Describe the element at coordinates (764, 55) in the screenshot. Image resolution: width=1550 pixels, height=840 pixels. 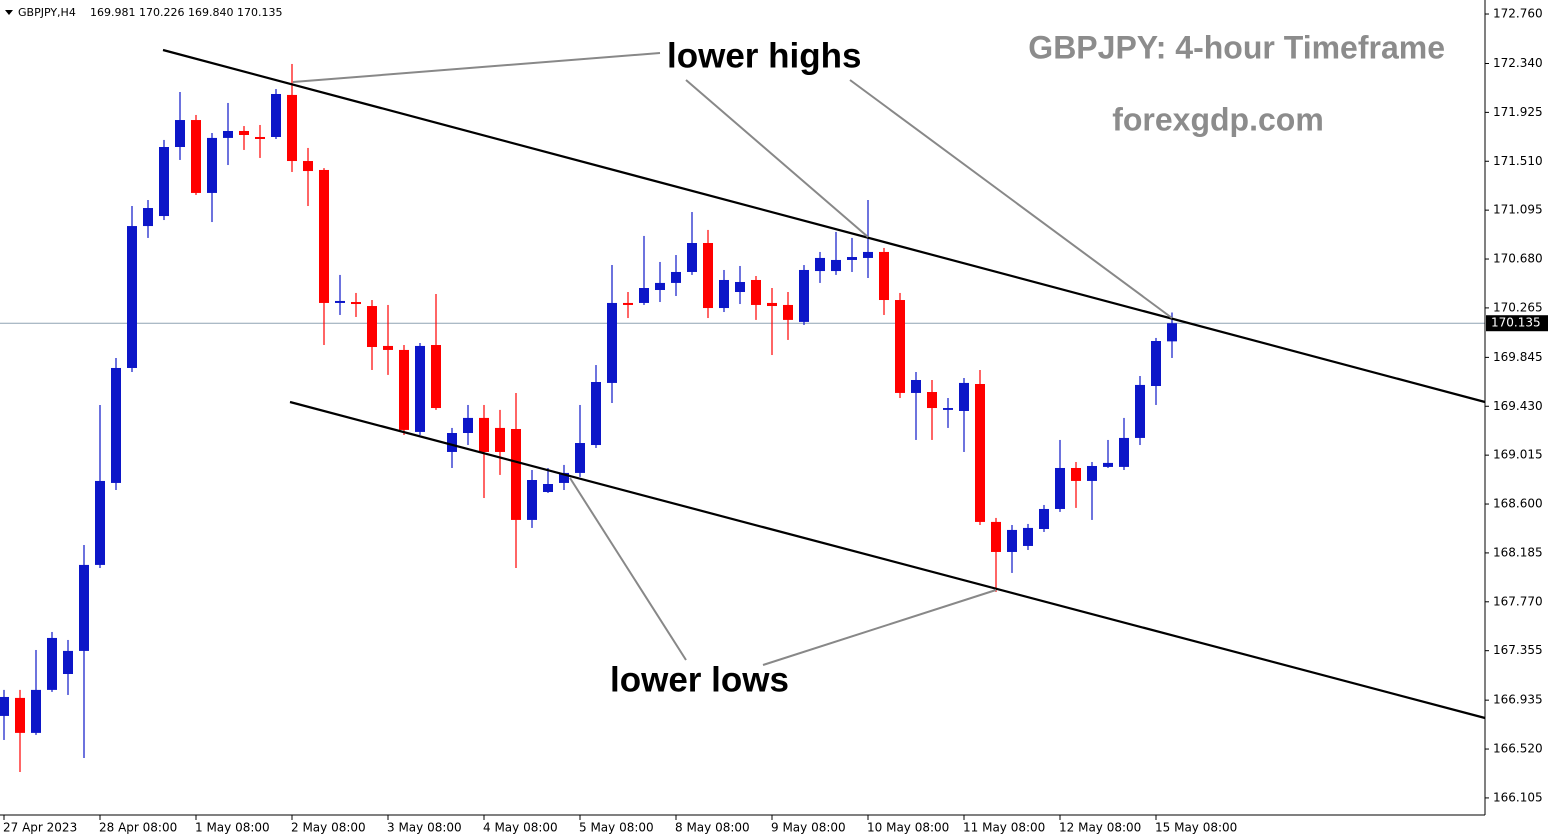
I see `annotation: lower highs` at that location.